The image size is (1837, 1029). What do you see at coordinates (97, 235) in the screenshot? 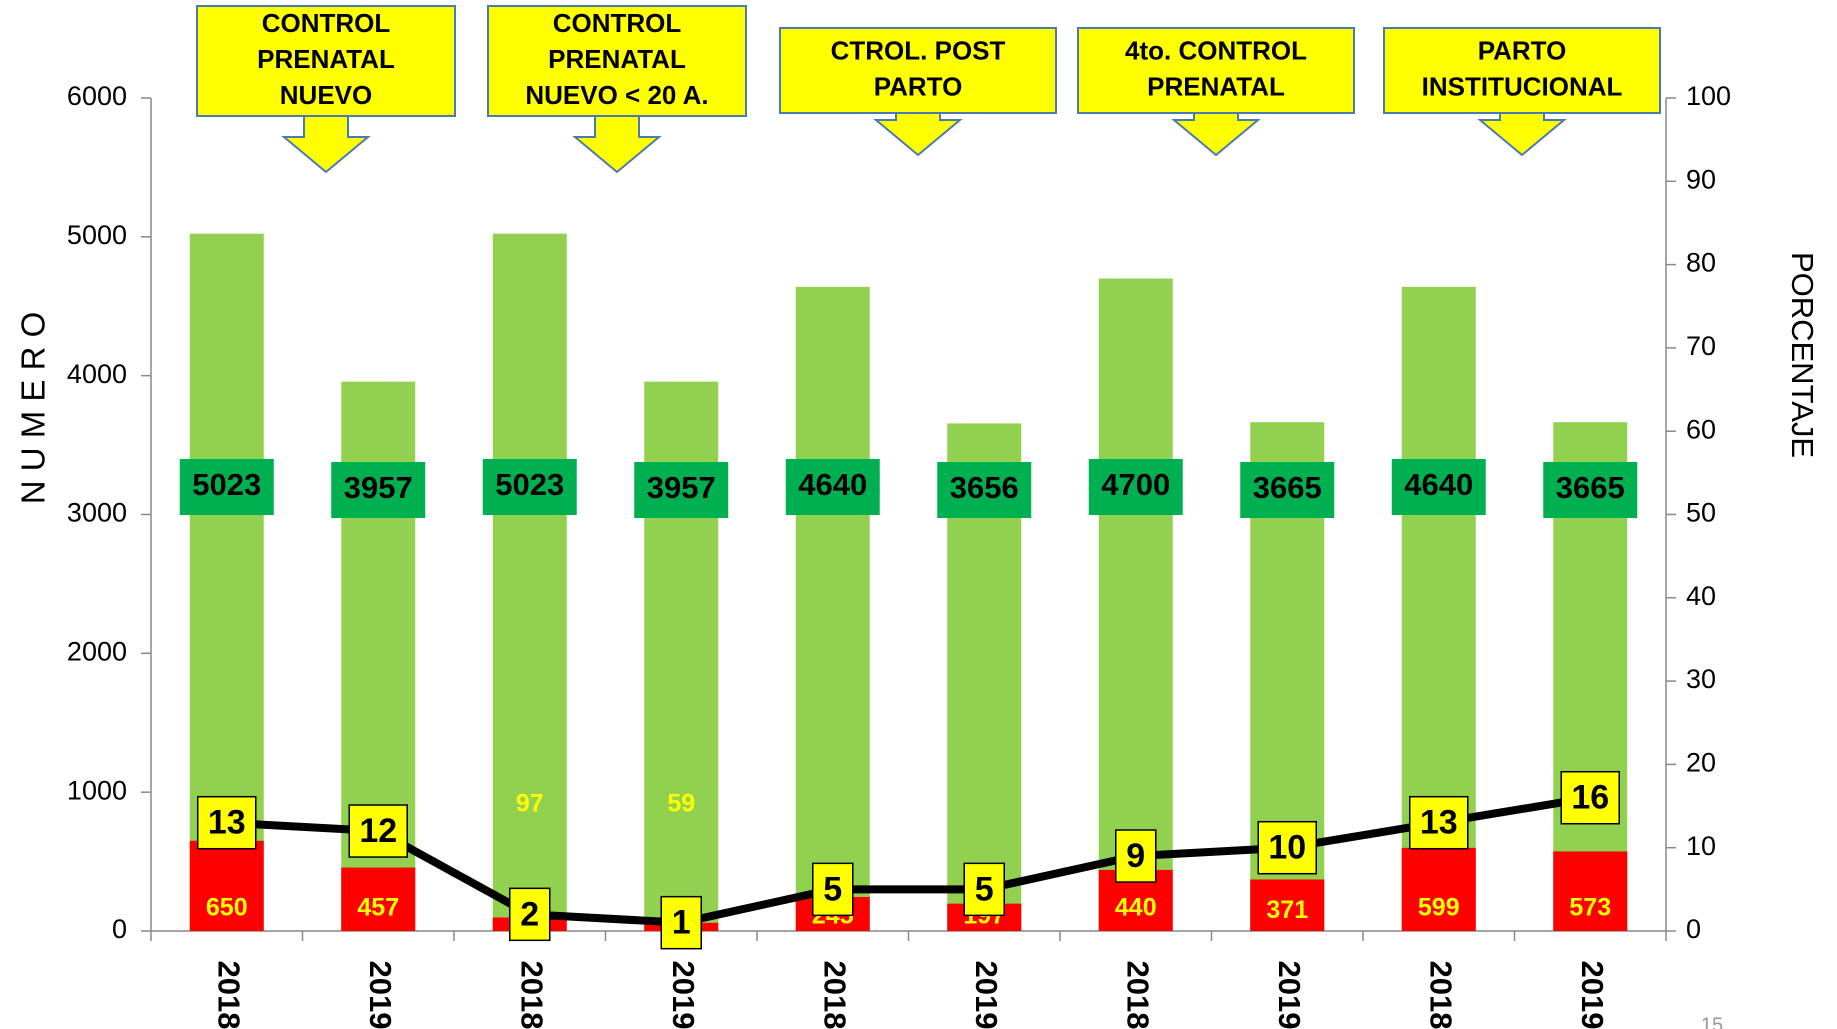
I see `y-tick-label: 5000` at bounding box center [97, 235].